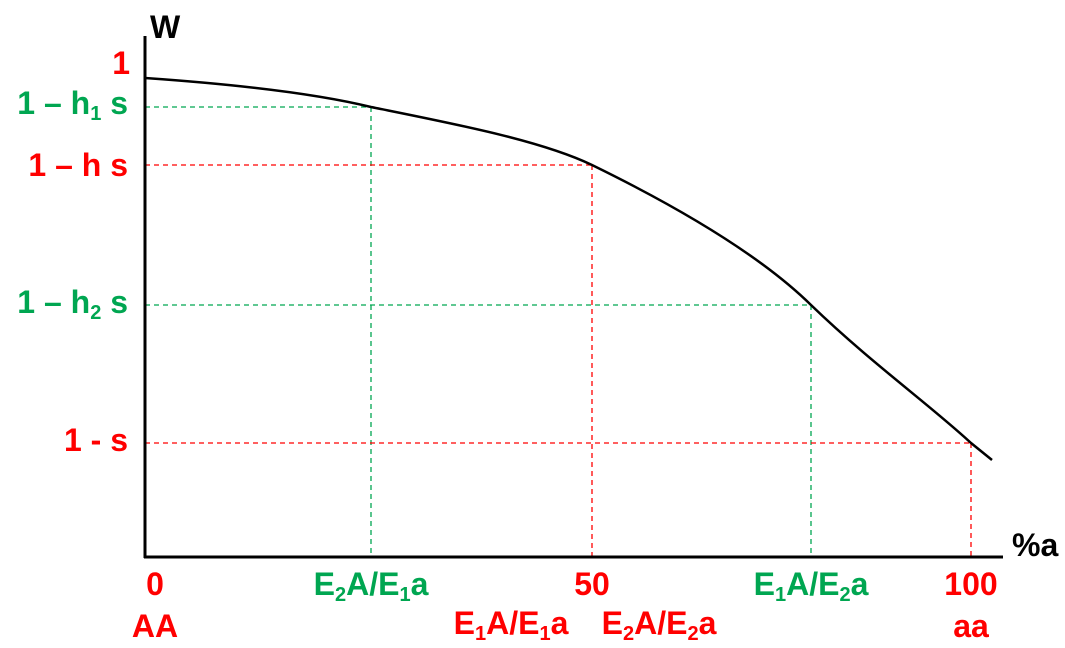 This screenshot has height=648, width=1065. I want to click on y-label-one: 1, so click(121, 63).